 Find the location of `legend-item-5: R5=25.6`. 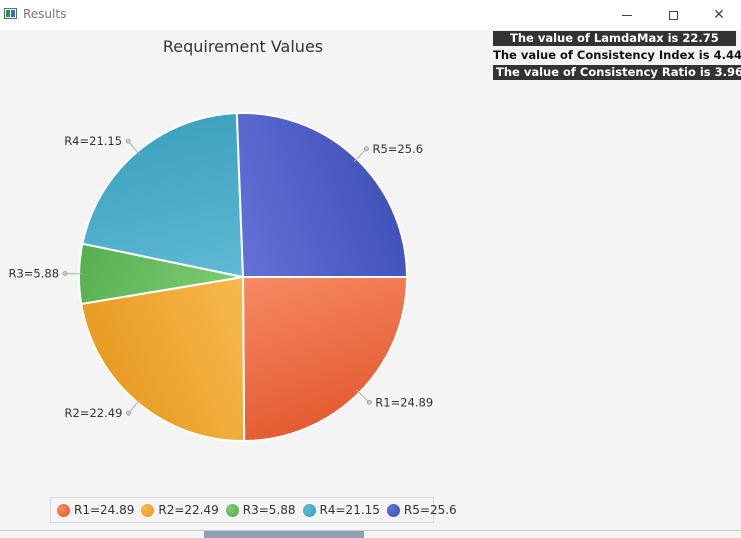

legend-item-5: R5=25.6 is located at coordinates (421, 510).